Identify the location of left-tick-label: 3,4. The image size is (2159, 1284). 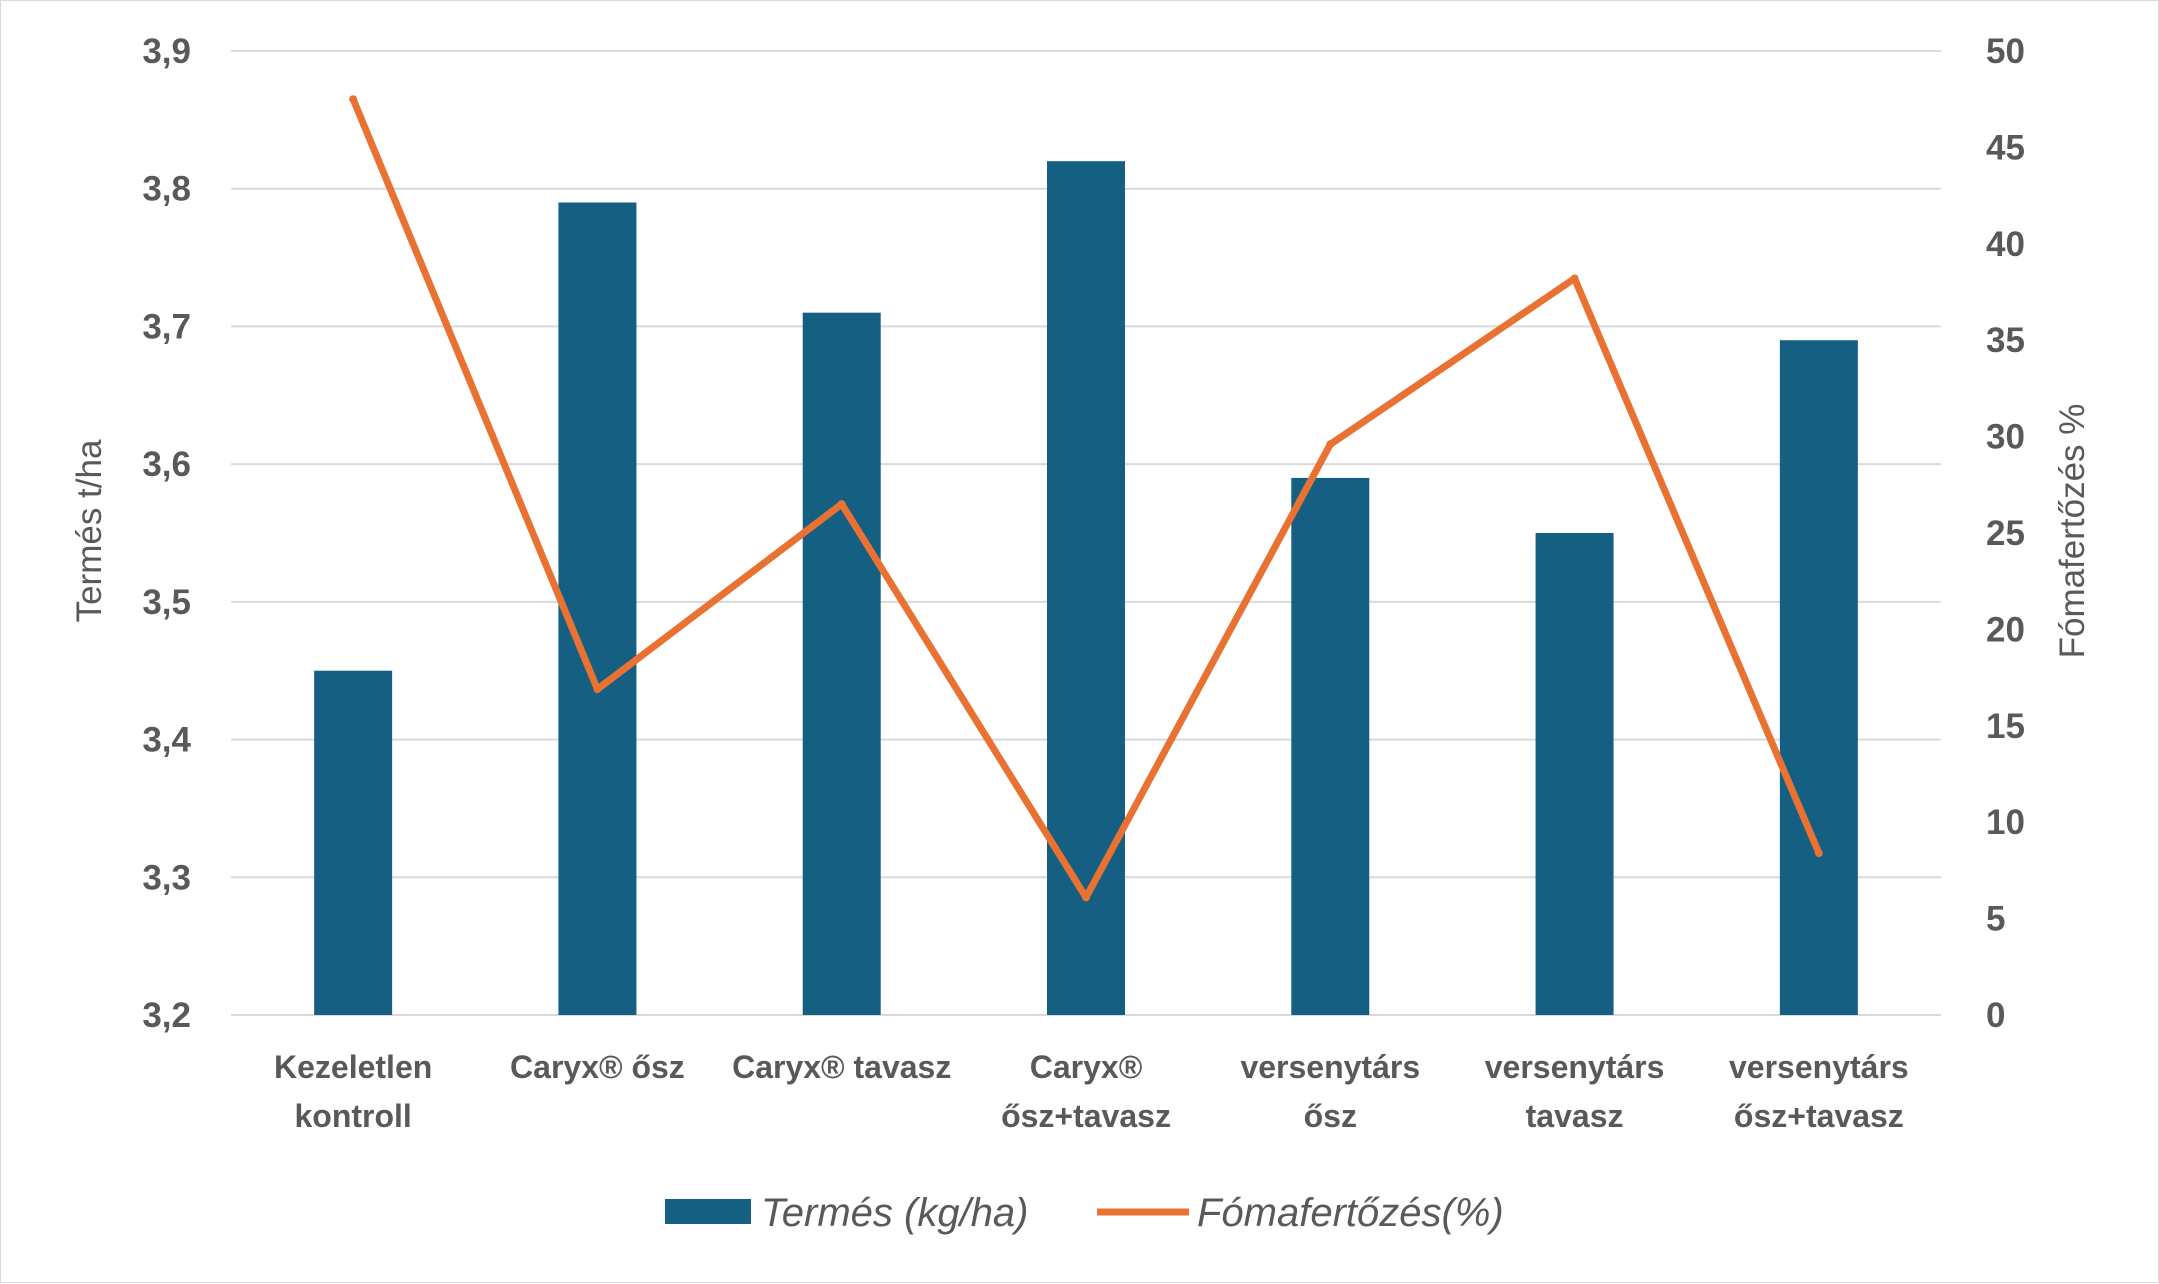
(166, 740).